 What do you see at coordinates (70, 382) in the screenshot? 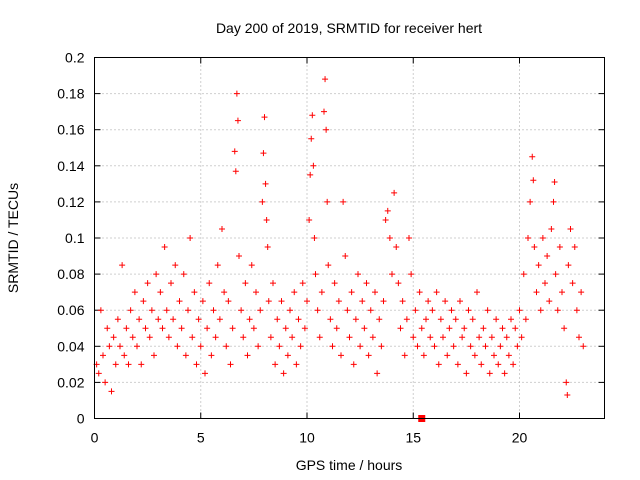
I see `y-tick-label: 0.02` at bounding box center [70, 382].